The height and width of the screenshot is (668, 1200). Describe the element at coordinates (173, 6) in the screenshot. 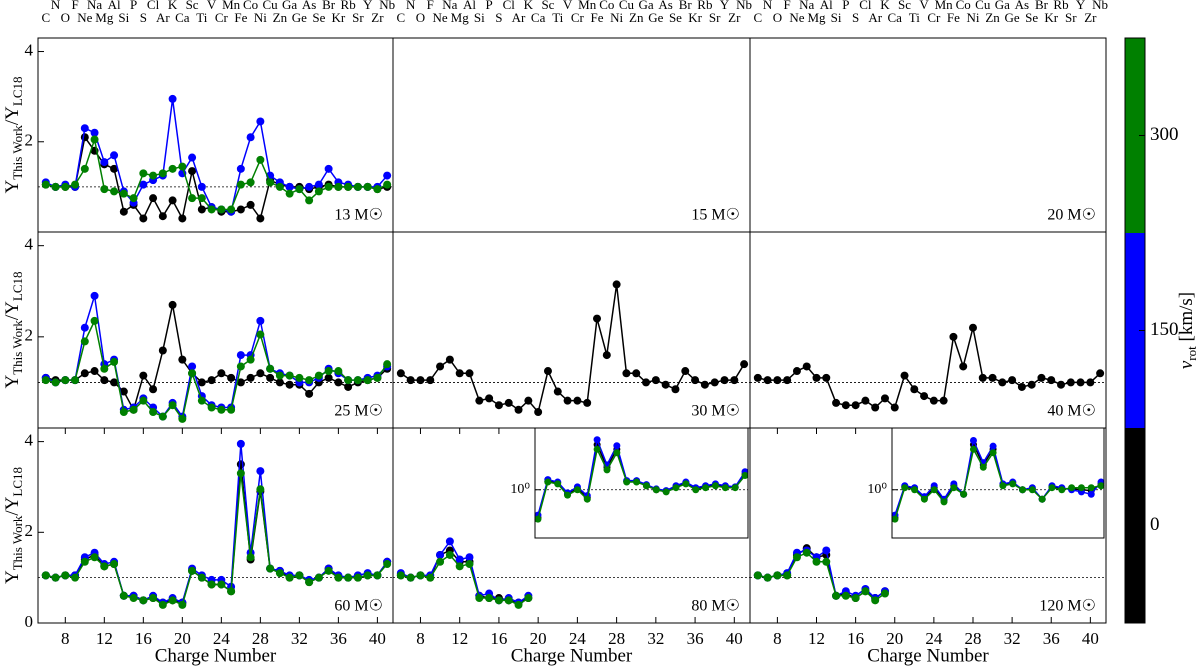

I see `element-label: K` at that location.